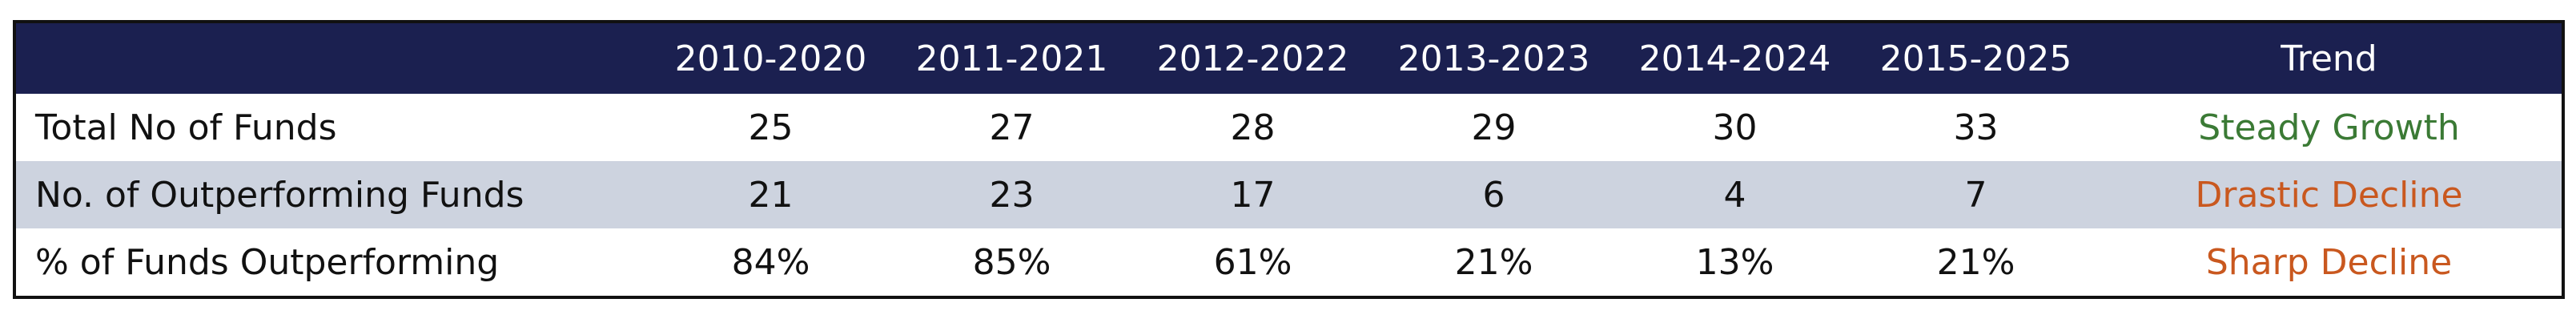 The width and height of the screenshot is (2576, 323). What do you see at coordinates (1253, 195) in the screenshot?
I see `cell: 17` at bounding box center [1253, 195].